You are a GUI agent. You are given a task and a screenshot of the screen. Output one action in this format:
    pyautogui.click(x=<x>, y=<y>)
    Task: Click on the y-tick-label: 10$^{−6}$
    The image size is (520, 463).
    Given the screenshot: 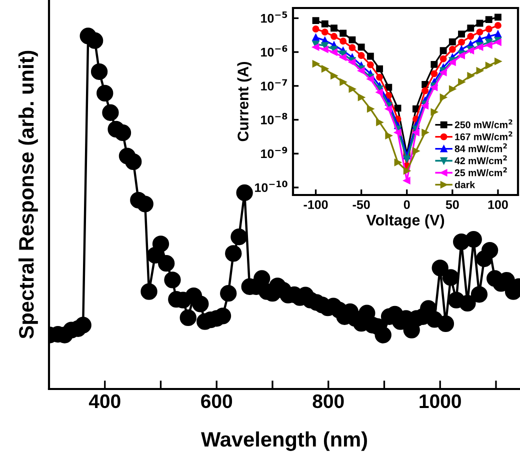 What is the action you would take?
    pyautogui.click(x=274, y=51)
    